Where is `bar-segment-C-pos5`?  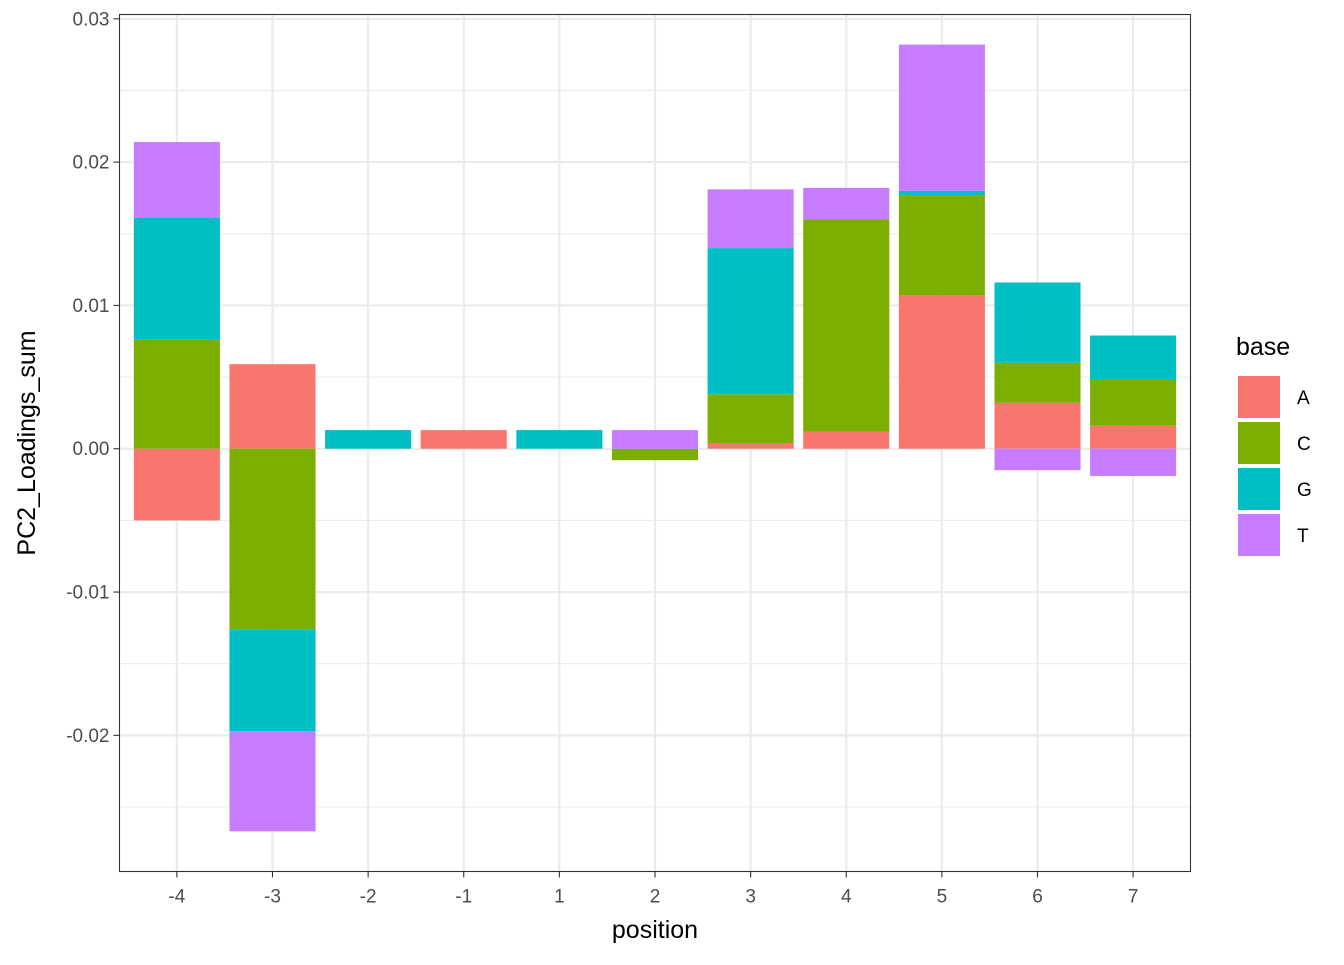 bar-segment-C-pos5 is located at coordinates (941, 245).